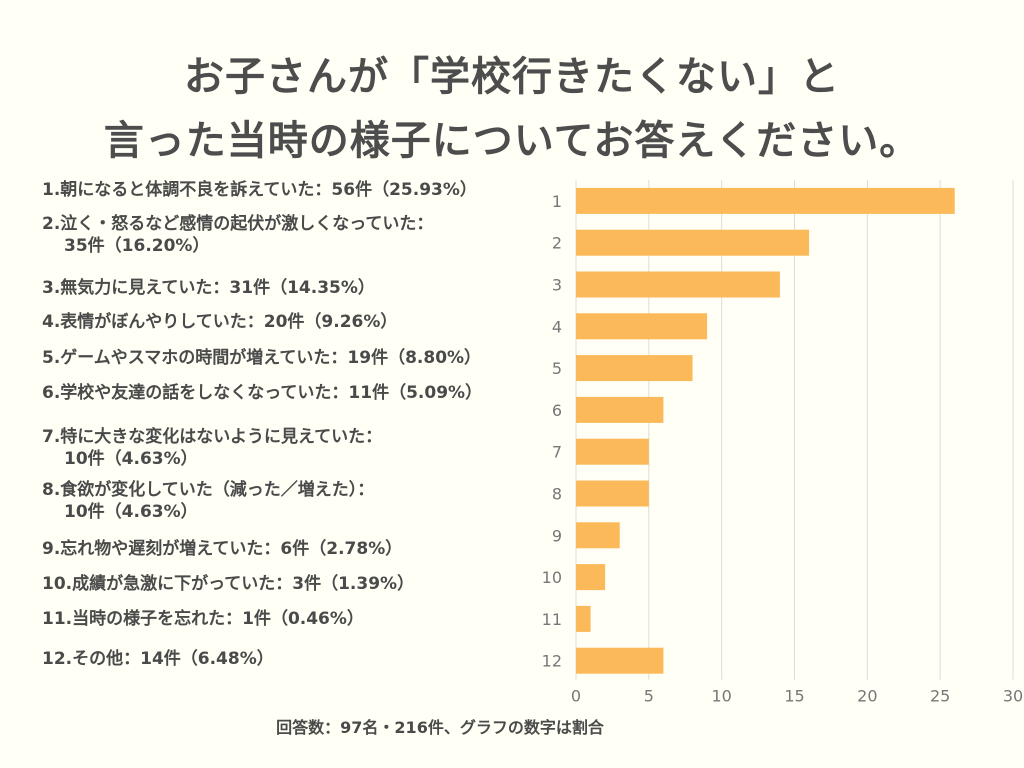 The width and height of the screenshot is (1024, 768). What do you see at coordinates (208, 501) in the screenshot?
I see `item-label: 8.食欲が変化していた（減った／増えた）： 10件（4.63%）` at bounding box center [208, 501].